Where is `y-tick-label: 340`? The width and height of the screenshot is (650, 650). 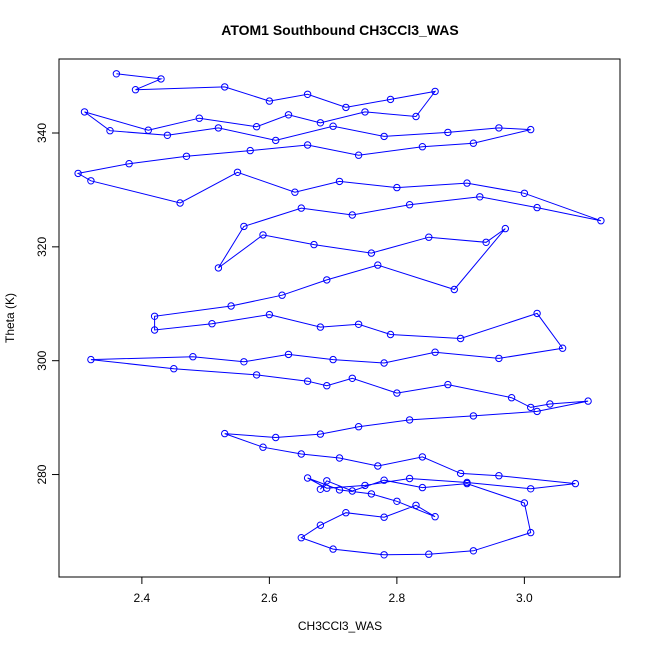
y-tick-label: 340 is located at coordinates (42, 133).